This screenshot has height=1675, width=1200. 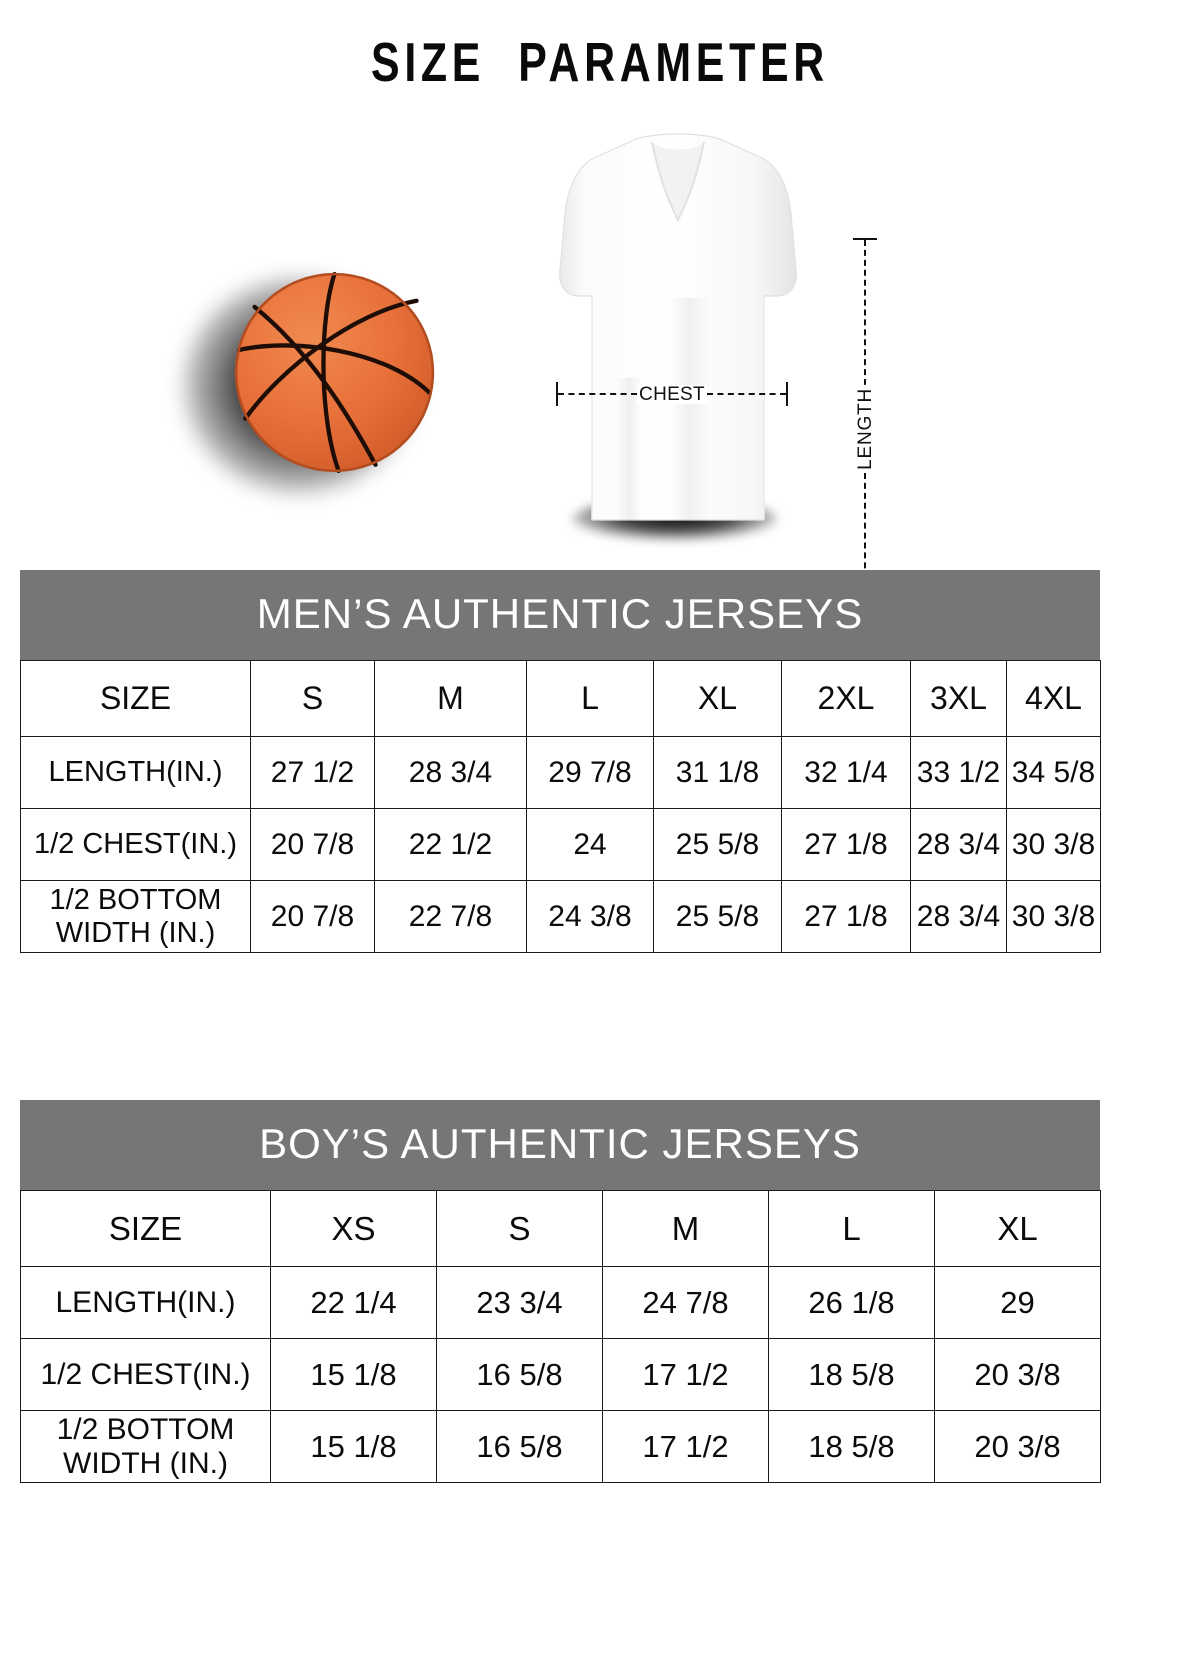 I want to click on table-cell: 34 5/8, so click(x=1053, y=772).